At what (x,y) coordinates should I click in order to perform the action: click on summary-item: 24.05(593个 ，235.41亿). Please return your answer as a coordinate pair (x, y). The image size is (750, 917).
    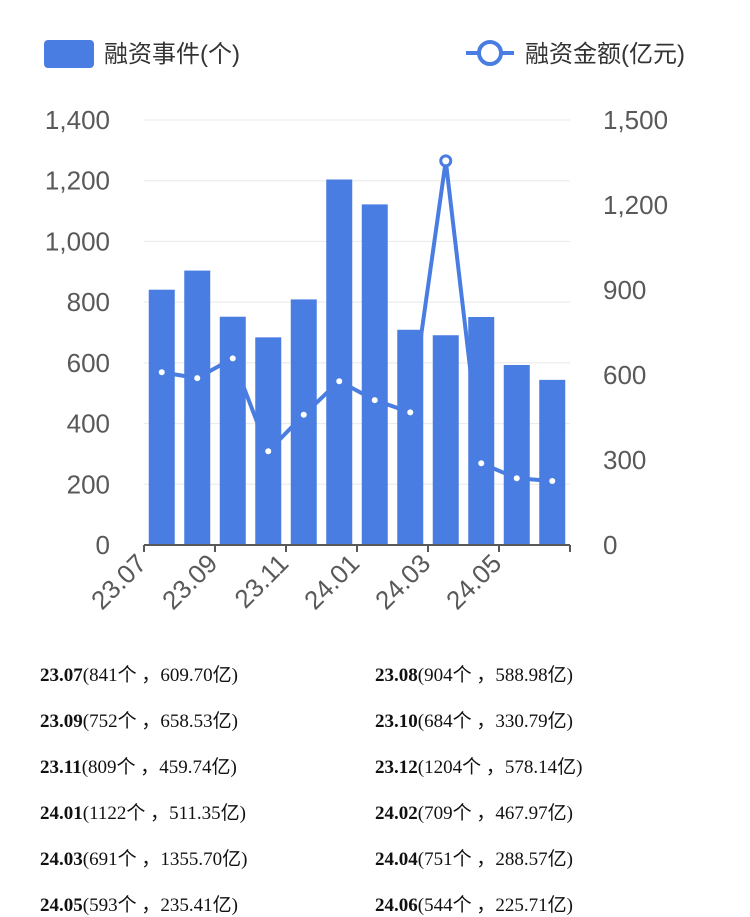
    Looking at the image, I should click on (139, 903).